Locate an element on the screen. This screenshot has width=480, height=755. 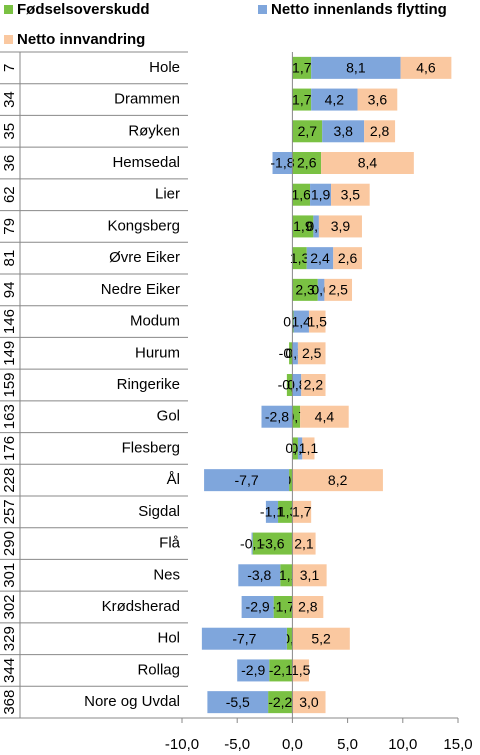
x-tick-label: 10,0 is located at coordinates (402, 744).